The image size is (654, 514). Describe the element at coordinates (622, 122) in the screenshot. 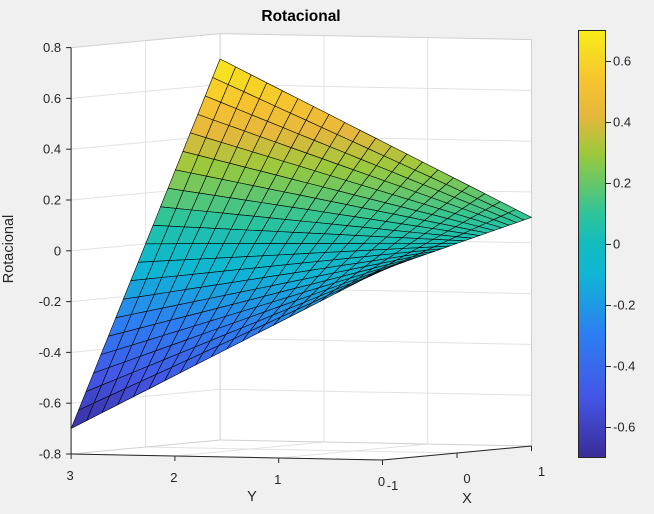

I see `colorbar-tick-label: 0.4` at that location.